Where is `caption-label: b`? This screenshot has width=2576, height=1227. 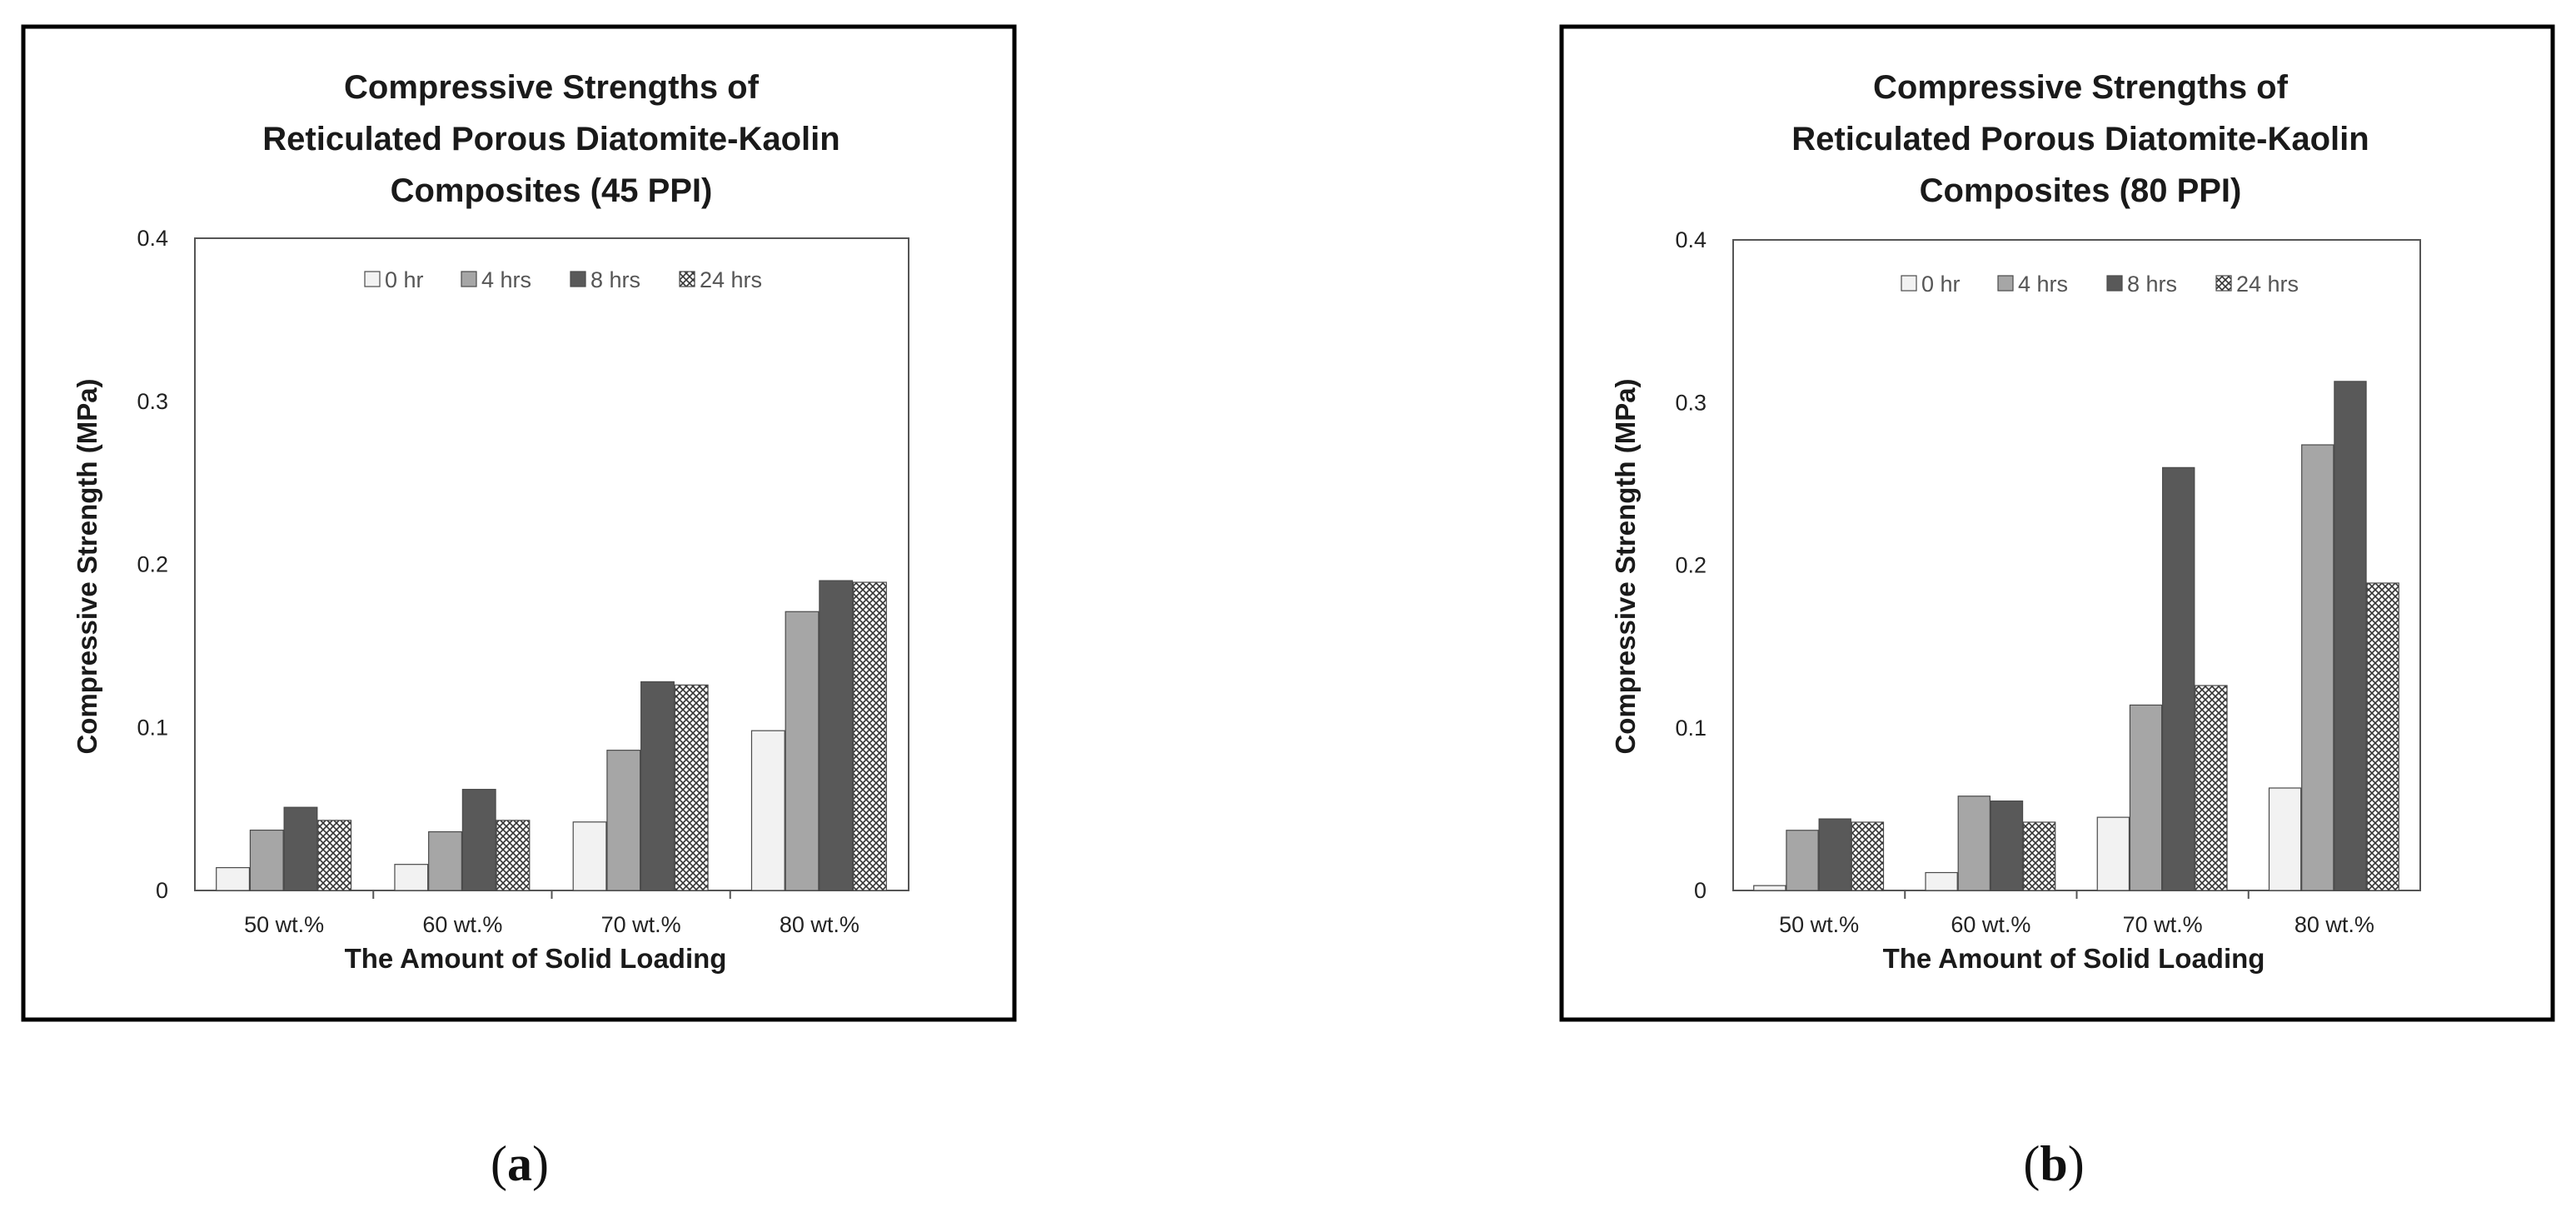
caption-label: b is located at coordinates (2053, 1163).